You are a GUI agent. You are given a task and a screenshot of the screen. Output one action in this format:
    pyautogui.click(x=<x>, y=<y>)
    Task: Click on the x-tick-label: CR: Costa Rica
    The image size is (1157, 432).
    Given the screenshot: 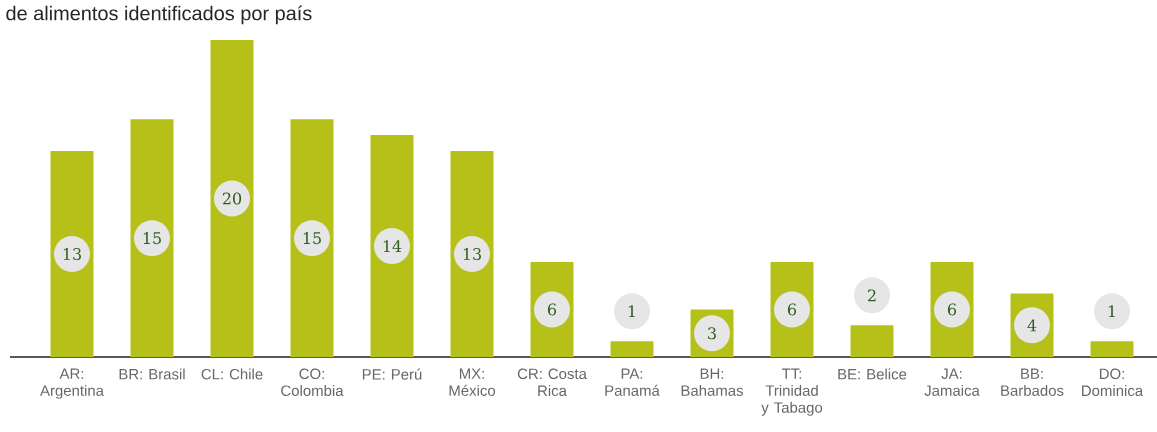 What is the action you would take?
    pyautogui.click(x=552, y=382)
    